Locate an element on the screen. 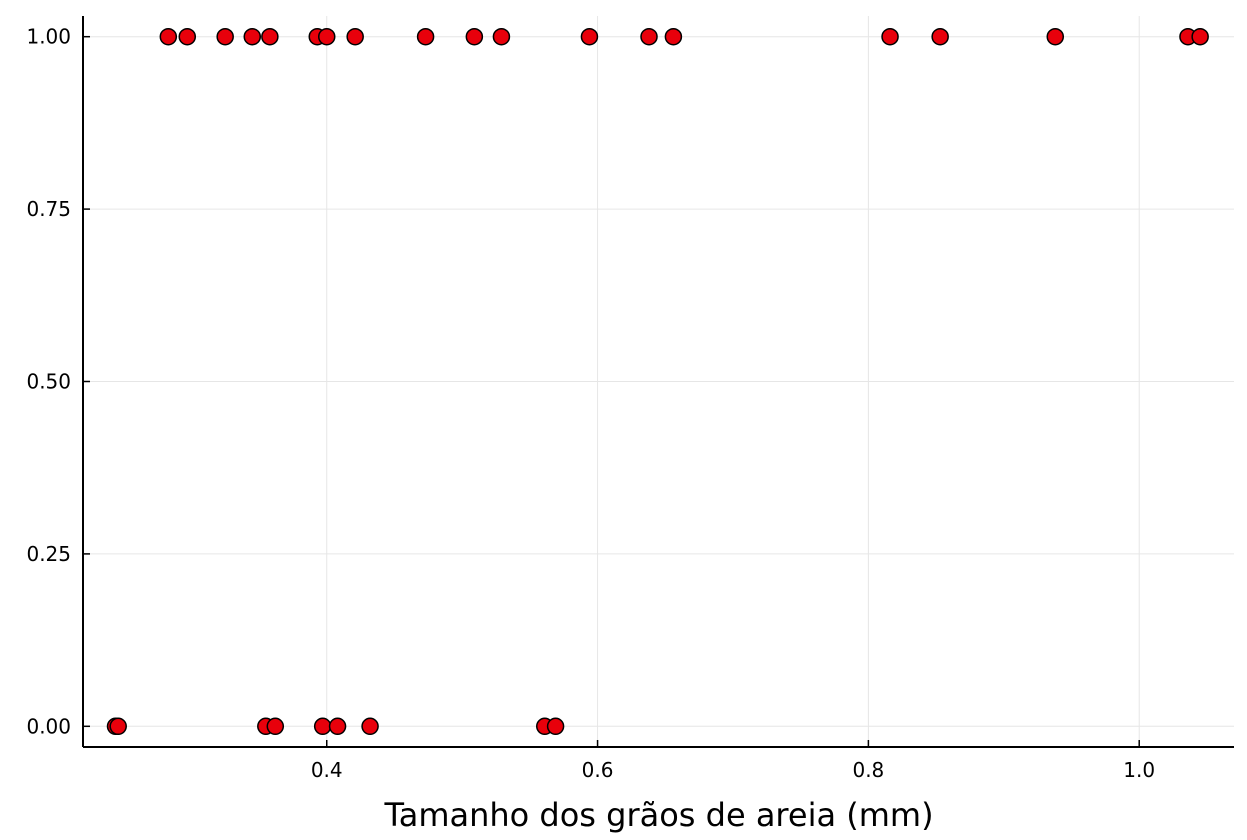 This screenshot has width=1247, height=840. x-axis-title: Tamanho dos grãos de areia (mm) is located at coordinates (658, 815).